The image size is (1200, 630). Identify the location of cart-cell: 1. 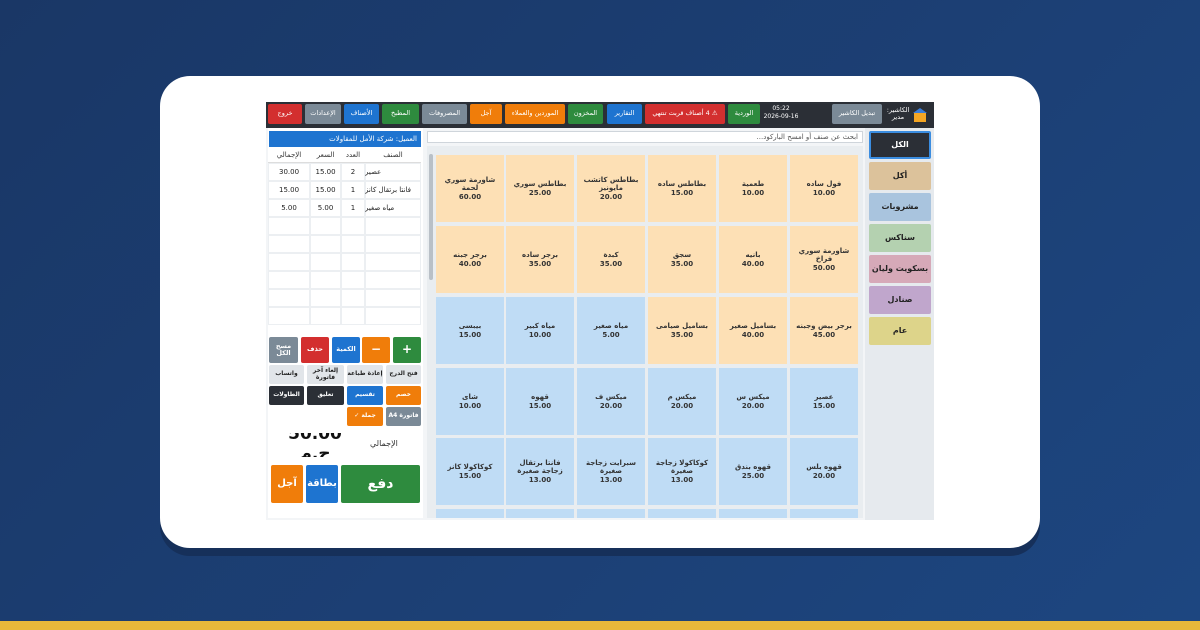
(353, 189).